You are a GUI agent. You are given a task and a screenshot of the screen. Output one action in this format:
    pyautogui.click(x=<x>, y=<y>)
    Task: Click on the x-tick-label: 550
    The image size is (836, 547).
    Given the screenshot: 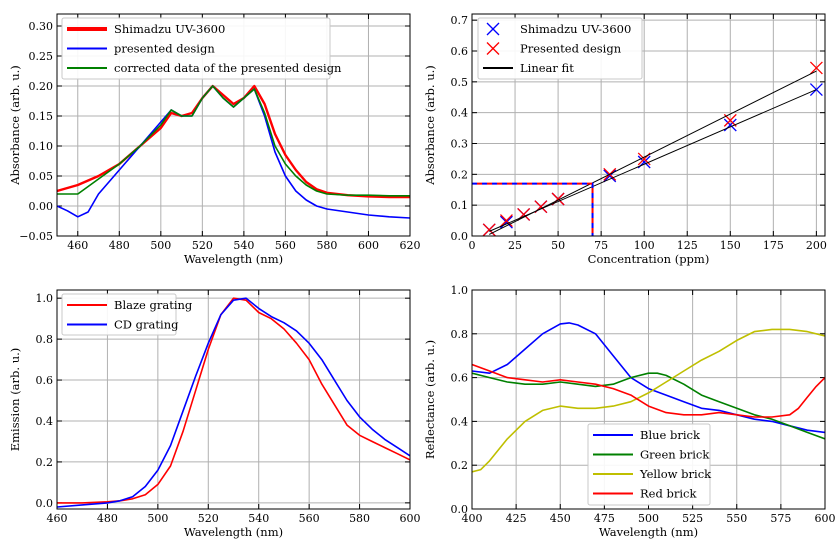 What is the action you would take?
    pyautogui.click(x=736, y=518)
    